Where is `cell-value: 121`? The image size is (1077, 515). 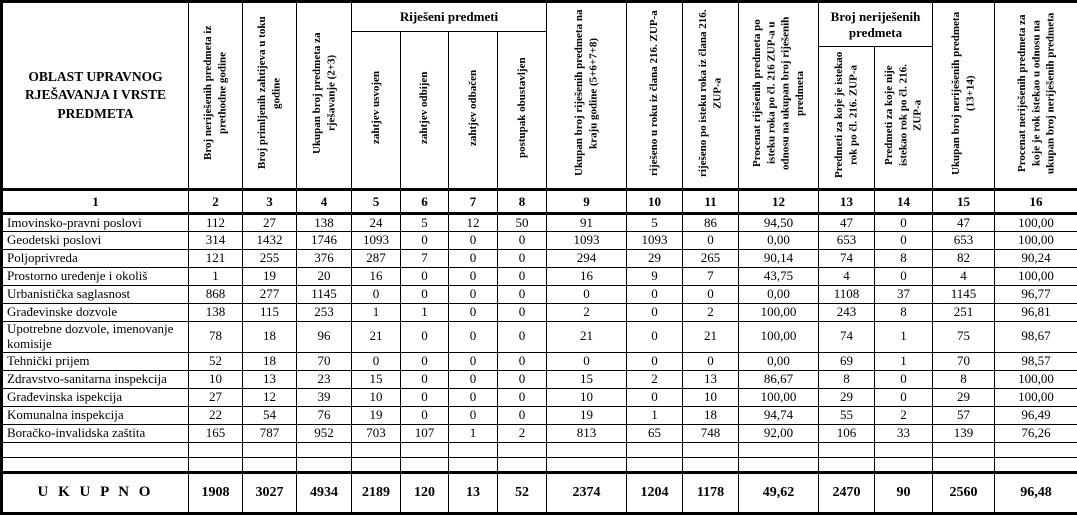
cell-value: 121 is located at coordinates (216, 259).